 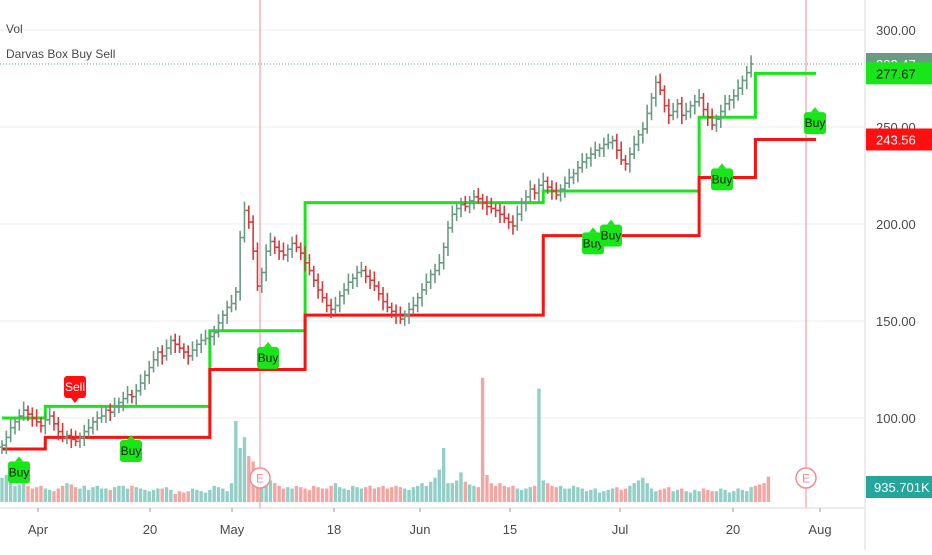 What do you see at coordinates (131, 451) in the screenshot?
I see `signal-label: Buy` at bounding box center [131, 451].